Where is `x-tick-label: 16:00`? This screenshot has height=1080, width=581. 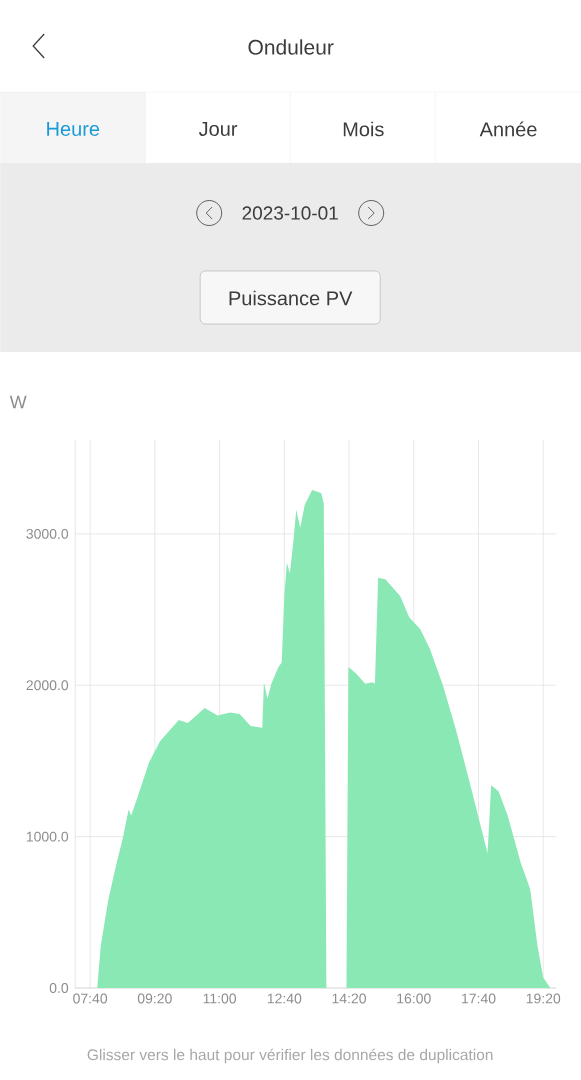
x-tick-label: 16:00 is located at coordinates (414, 998).